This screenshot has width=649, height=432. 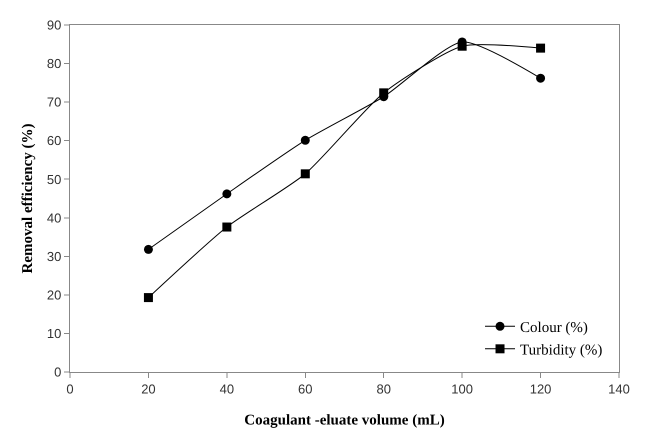 What do you see at coordinates (54, 218) in the screenshot?
I see `y-tick-label: 40` at bounding box center [54, 218].